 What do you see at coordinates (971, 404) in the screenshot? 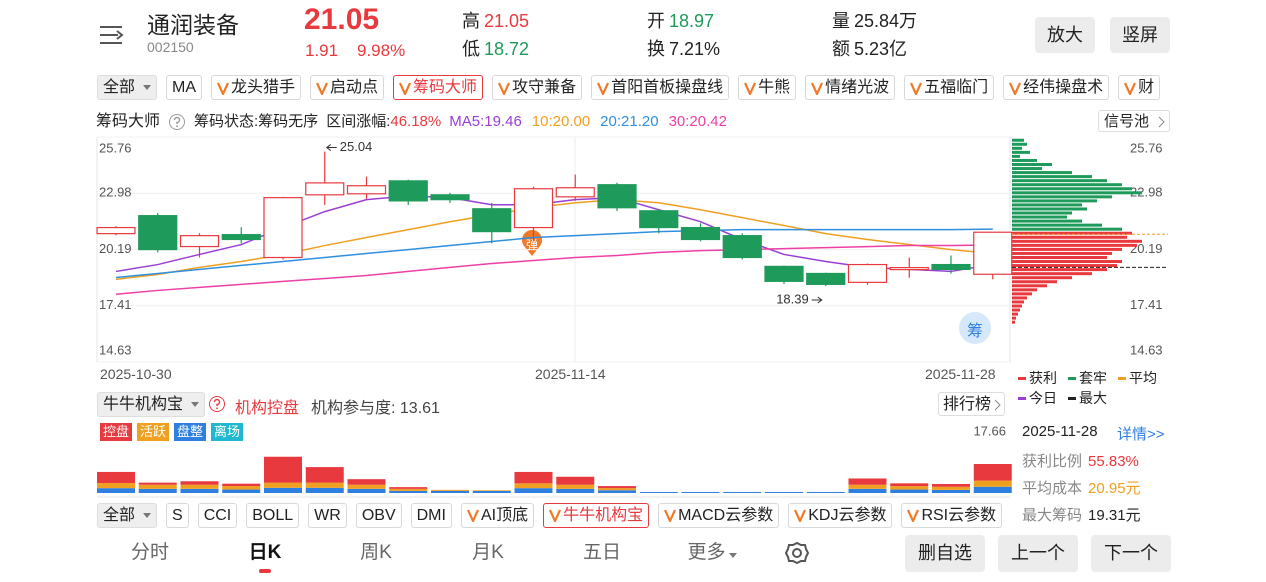
I see `rank-button: 排行榜` at bounding box center [971, 404].